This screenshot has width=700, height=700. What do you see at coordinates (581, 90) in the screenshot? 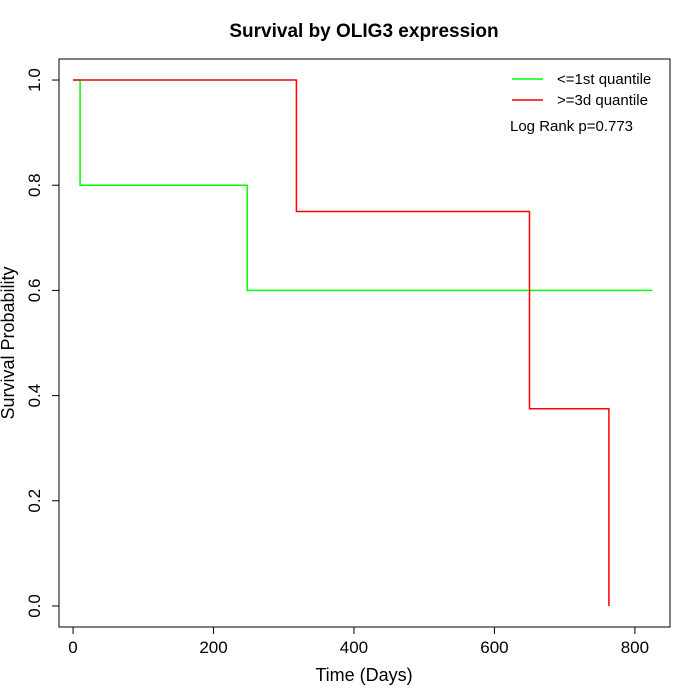
I see `legend: <=1st quantile >=3d quantile` at bounding box center [581, 90].